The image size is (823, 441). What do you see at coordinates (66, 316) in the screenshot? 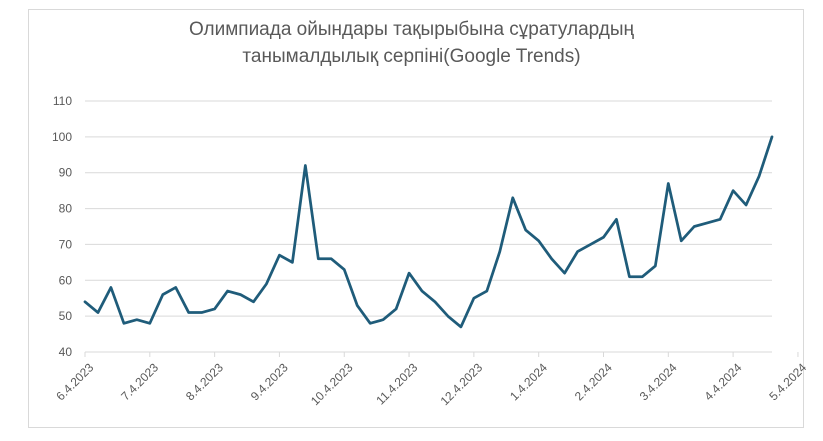
I see `y-tick-label: 50` at bounding box center [66, 316].